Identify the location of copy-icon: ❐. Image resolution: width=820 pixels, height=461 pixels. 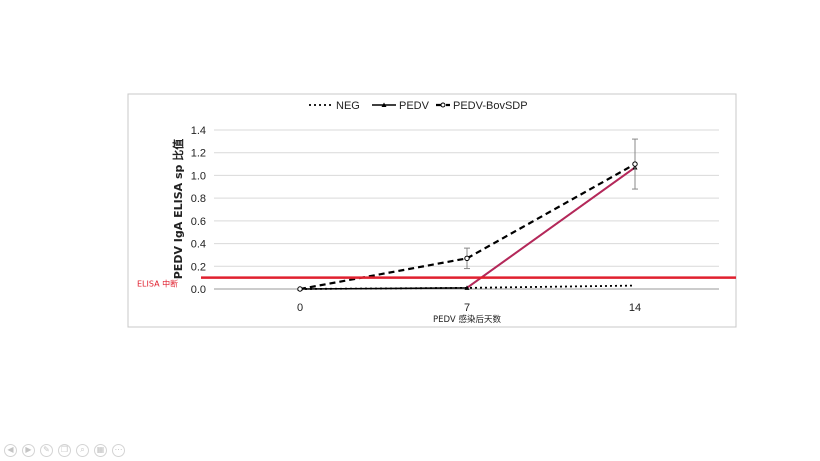
(64, 450).